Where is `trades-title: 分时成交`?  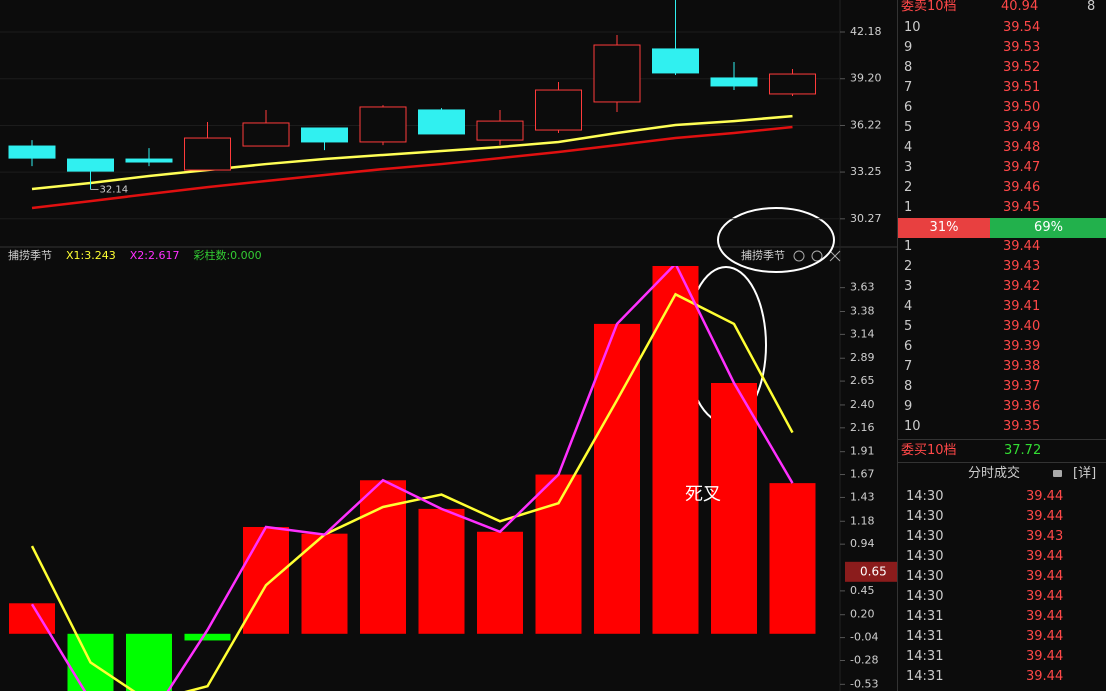 trades-title: 分时成交 is located at coordinates (994, 473).